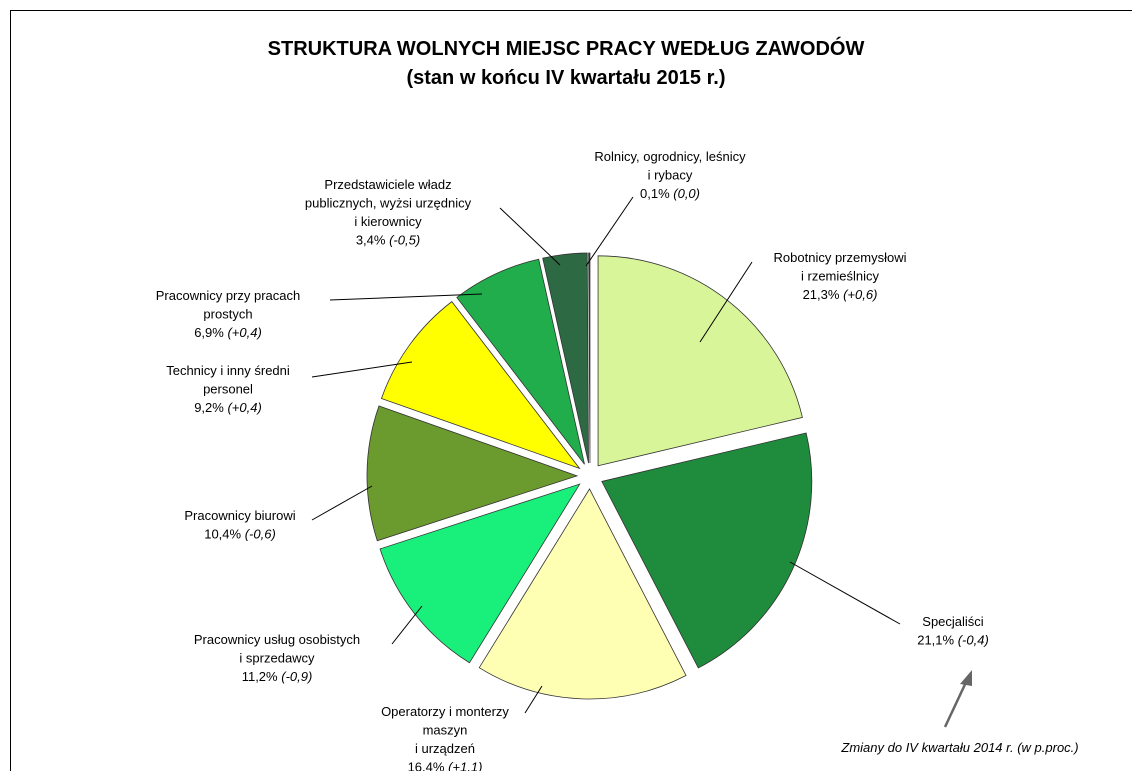  Describe the element at coordinates (260, 676) in the screenshot. I see `value-label: 11,2%` at that location.